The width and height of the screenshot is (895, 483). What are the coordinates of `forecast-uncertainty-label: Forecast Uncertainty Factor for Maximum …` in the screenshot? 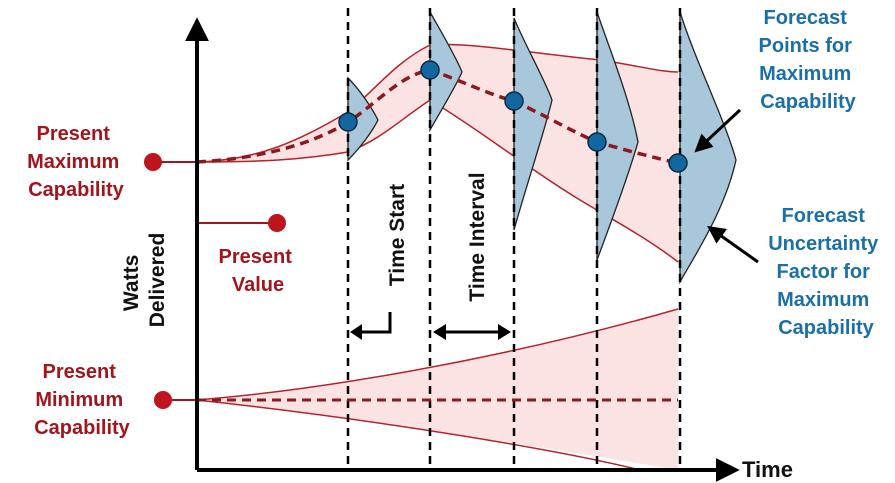 It's located at (826, 272).